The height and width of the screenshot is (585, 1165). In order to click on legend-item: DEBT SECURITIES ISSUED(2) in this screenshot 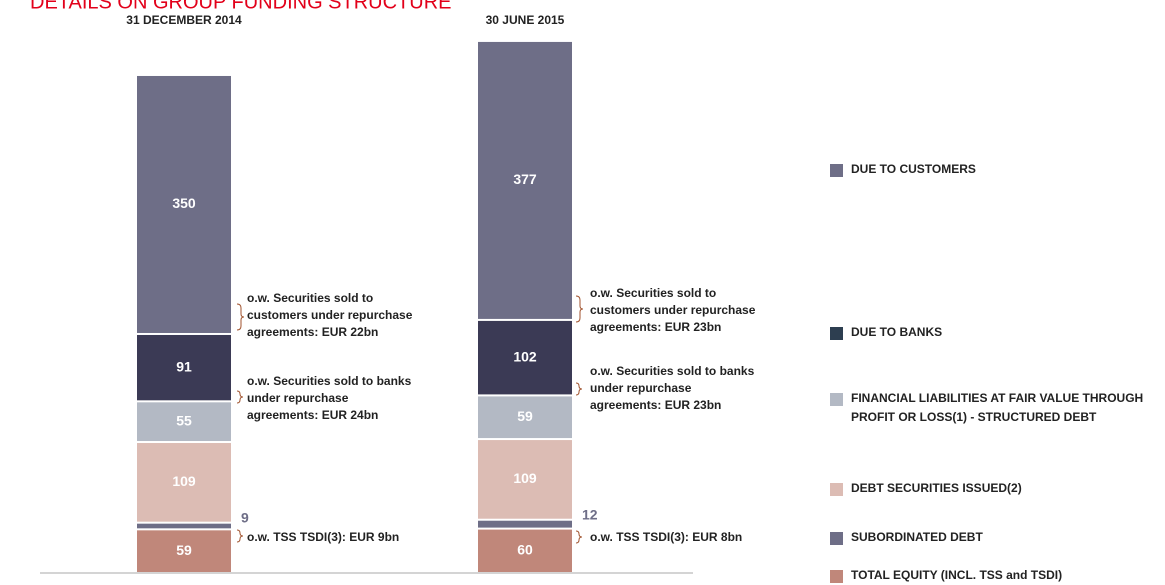, I will do `click(990, 489)`.